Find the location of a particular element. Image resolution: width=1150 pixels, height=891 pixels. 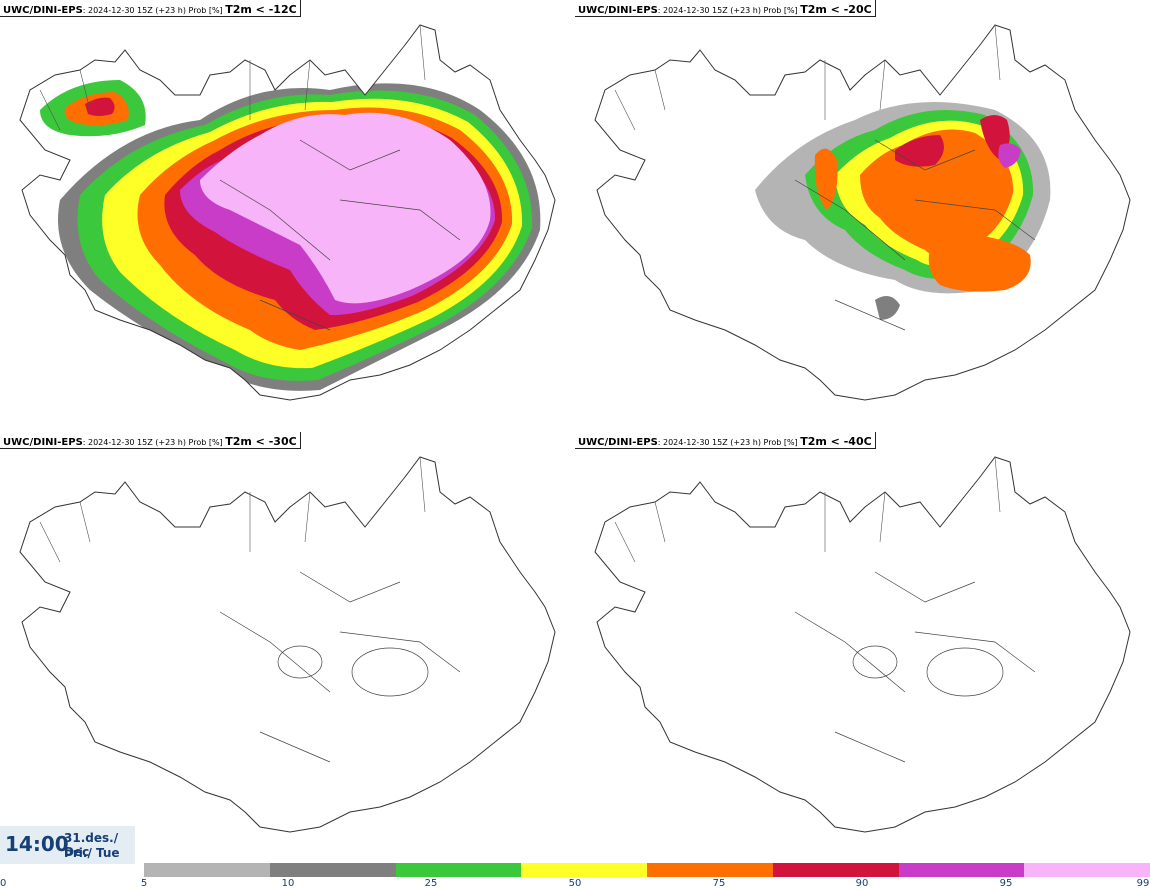

probability-legend is located at coordinates (647, 870).